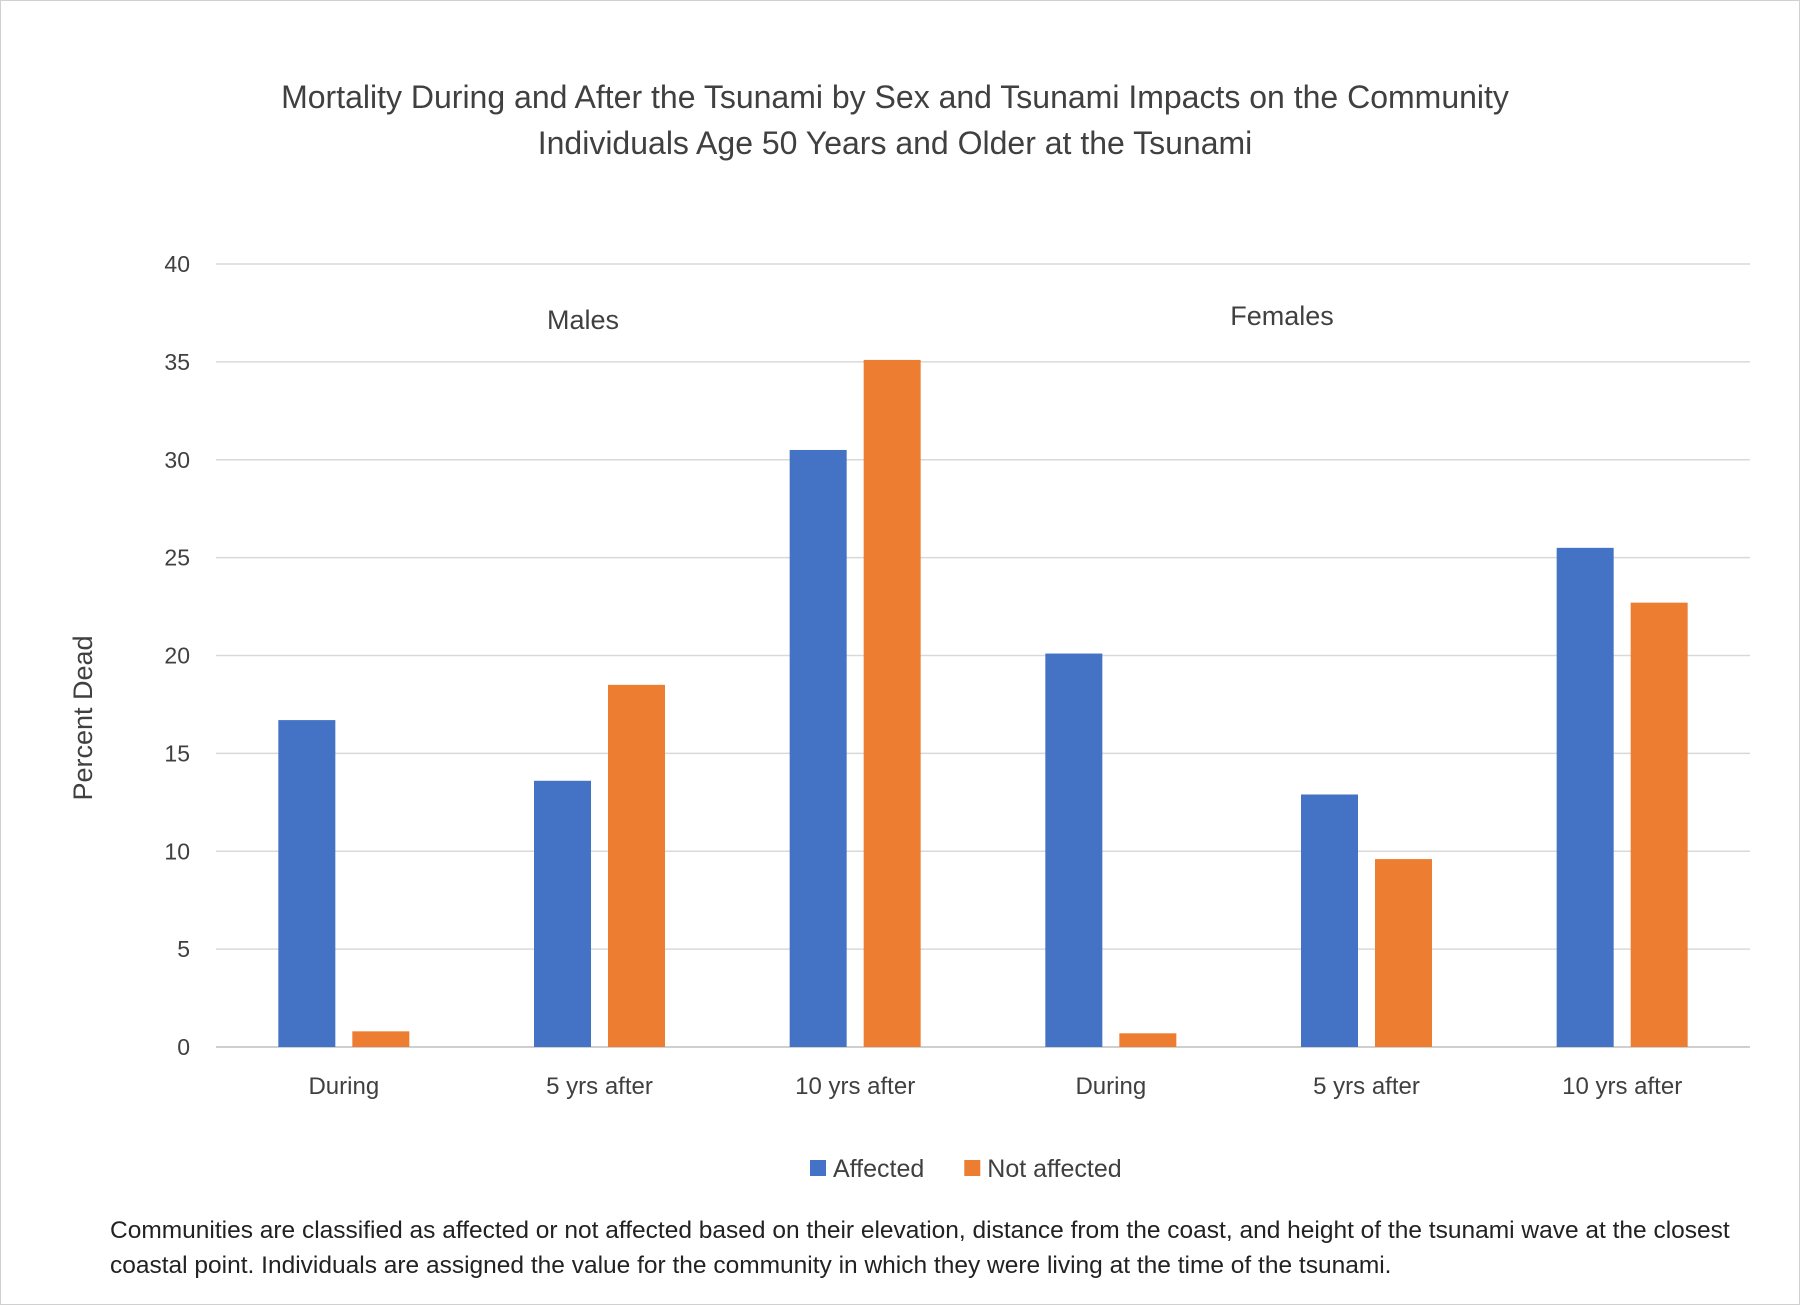 The width and height of the screenshot is (1800, 1305). I want to click on y-tick-label: 15, so click(177, 753).